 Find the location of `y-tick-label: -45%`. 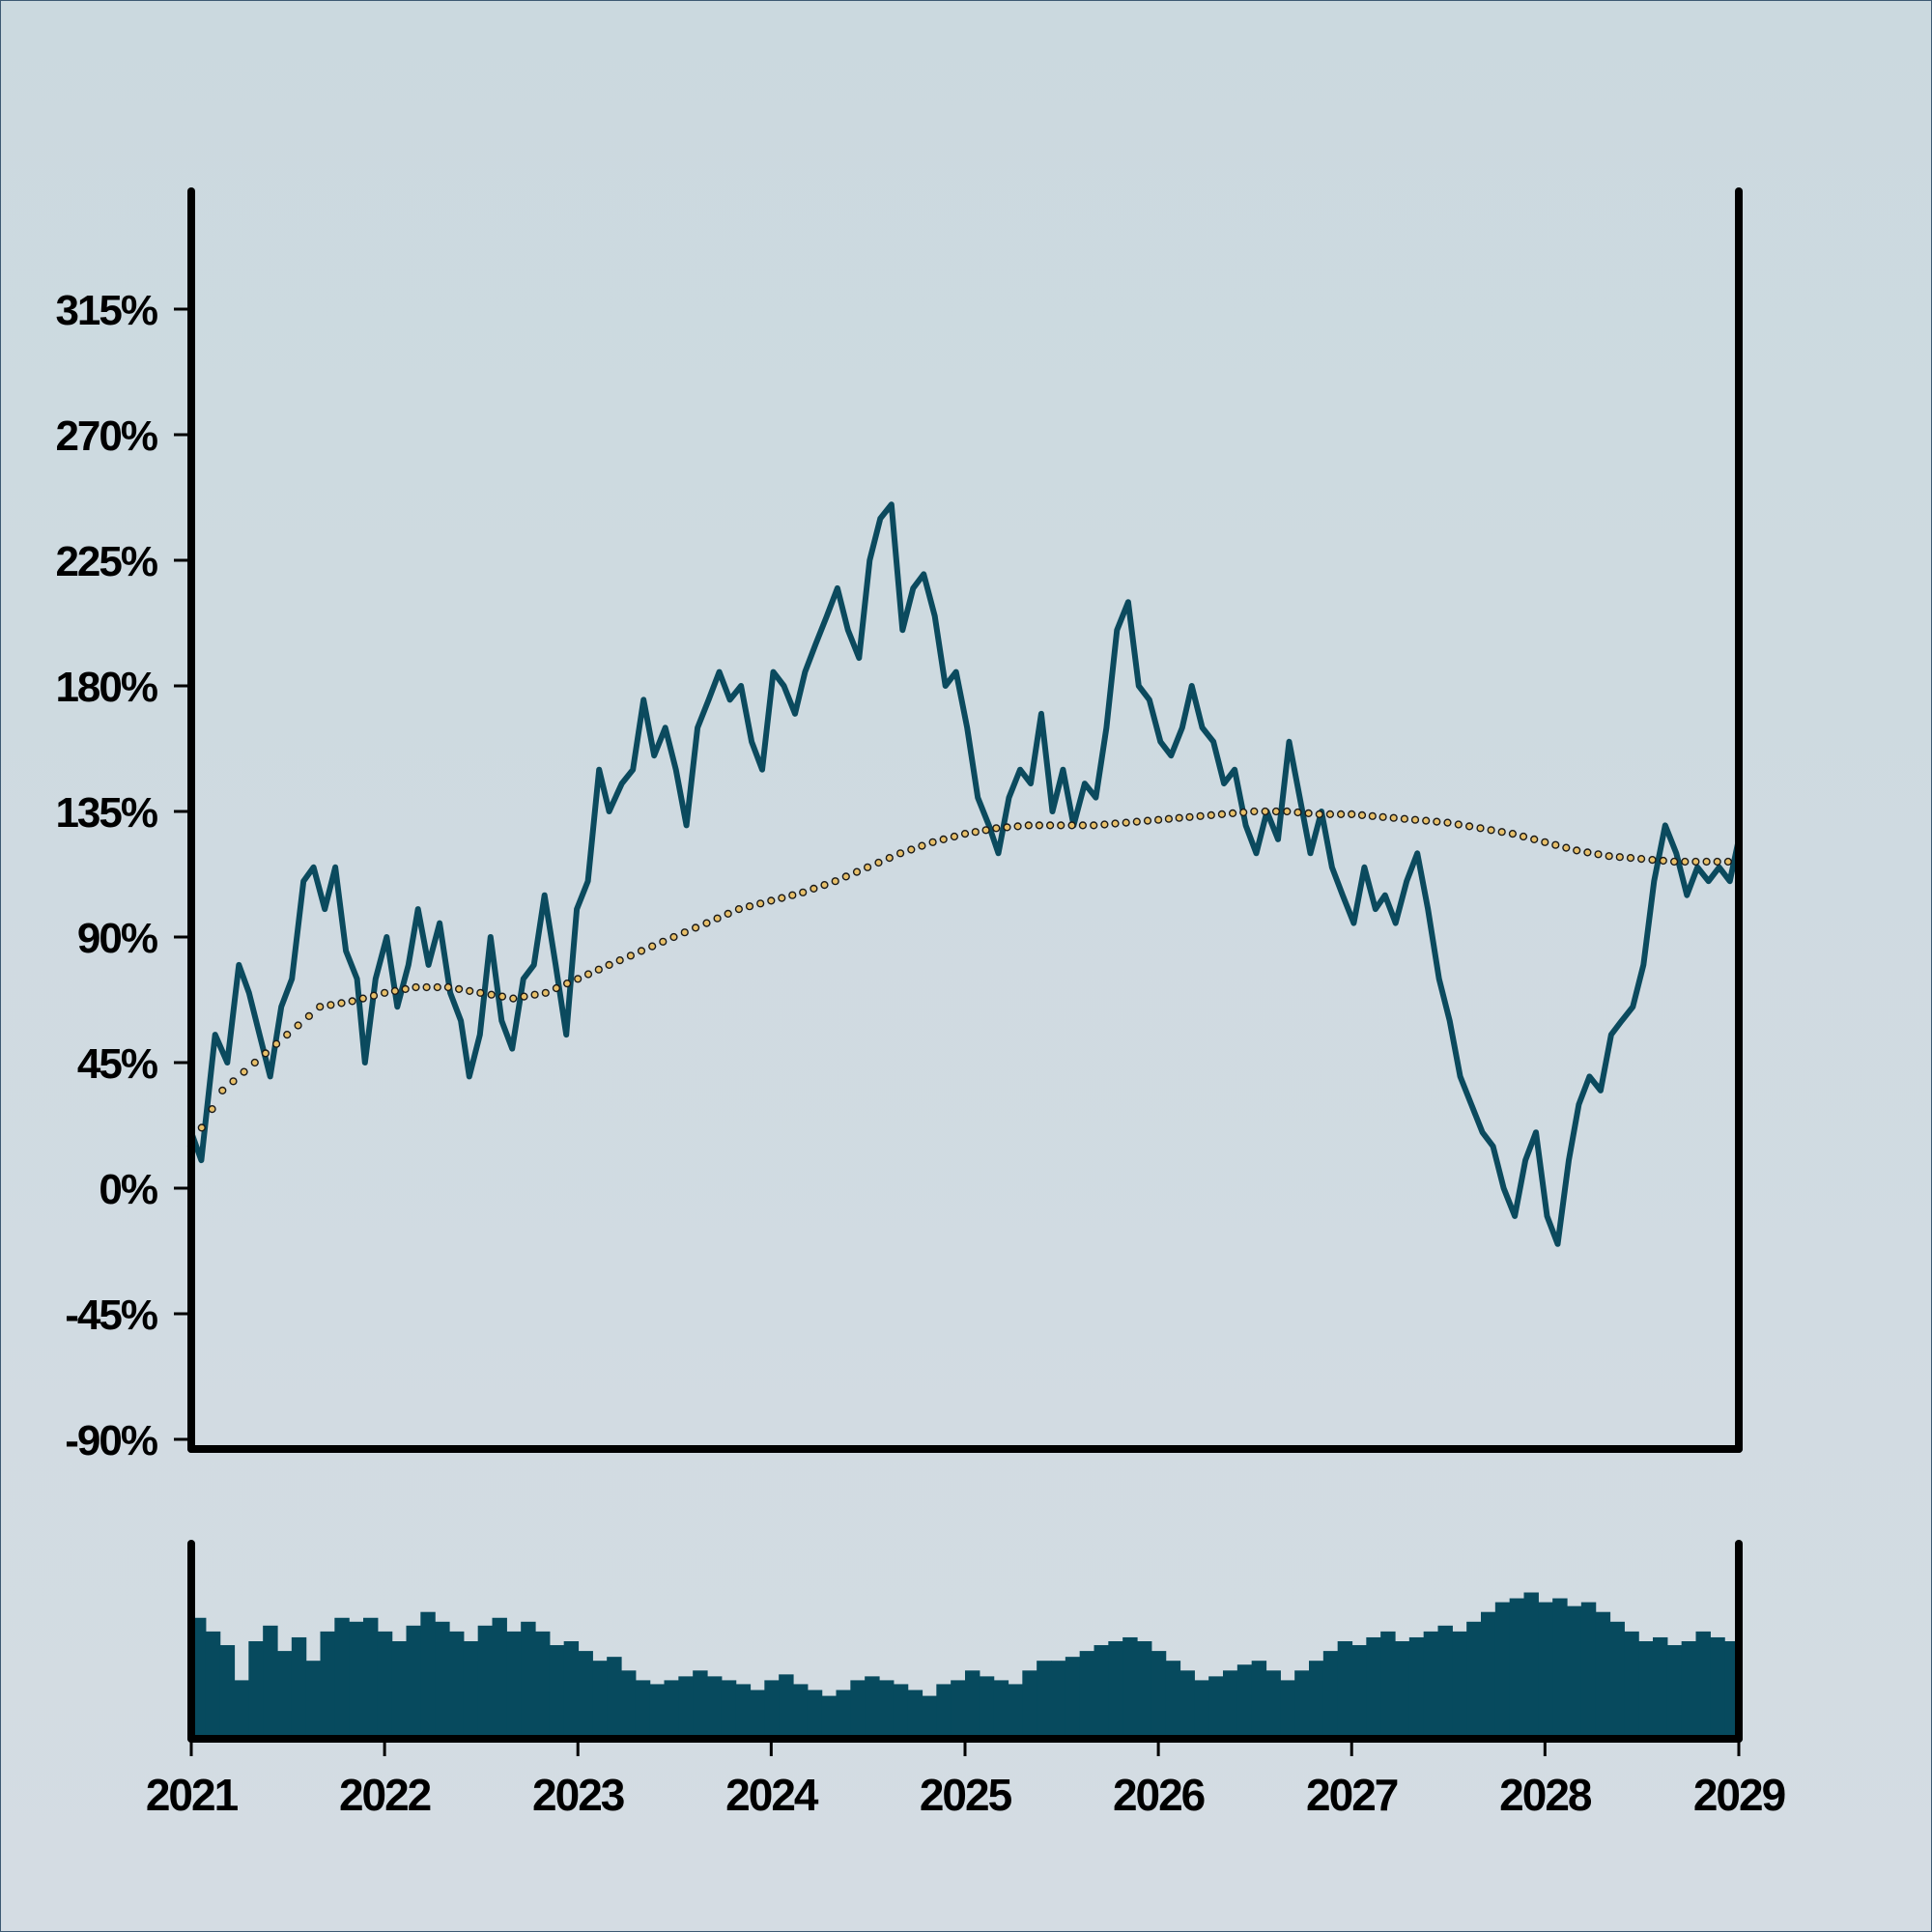

y-tick-label: -45% is located at coordinates (111, 1315).